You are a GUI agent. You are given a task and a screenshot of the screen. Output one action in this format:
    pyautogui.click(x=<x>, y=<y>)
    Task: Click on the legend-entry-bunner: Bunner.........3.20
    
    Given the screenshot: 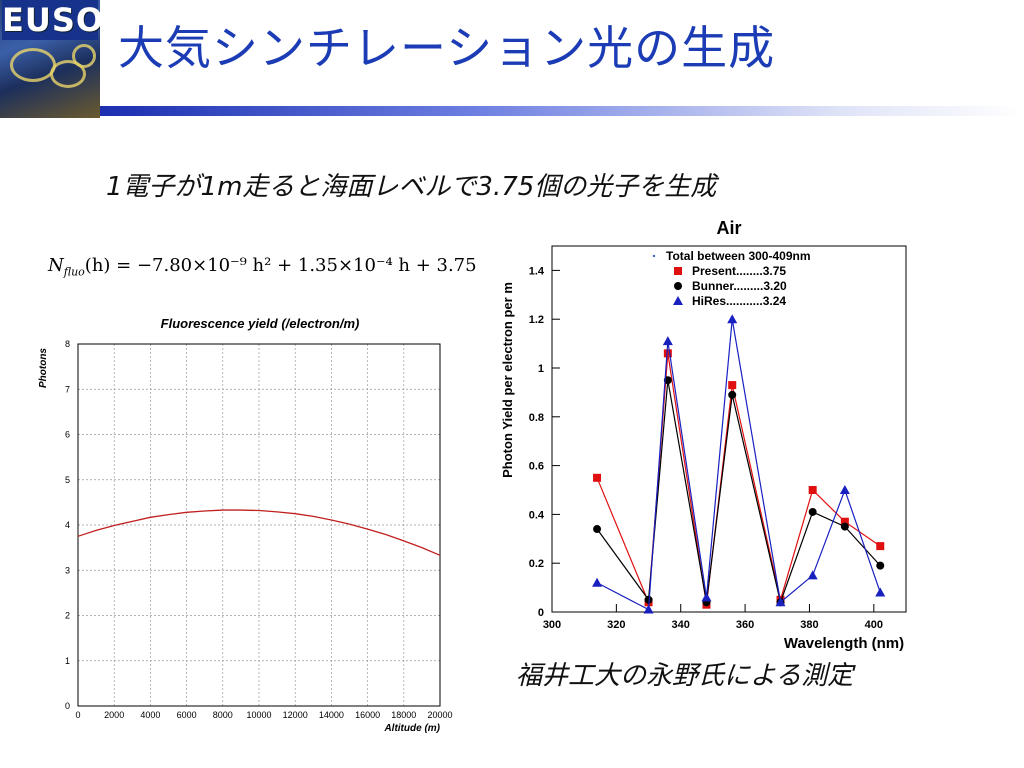 What is the action you would take?
    pyautogui.click(x=739, y=286)
    